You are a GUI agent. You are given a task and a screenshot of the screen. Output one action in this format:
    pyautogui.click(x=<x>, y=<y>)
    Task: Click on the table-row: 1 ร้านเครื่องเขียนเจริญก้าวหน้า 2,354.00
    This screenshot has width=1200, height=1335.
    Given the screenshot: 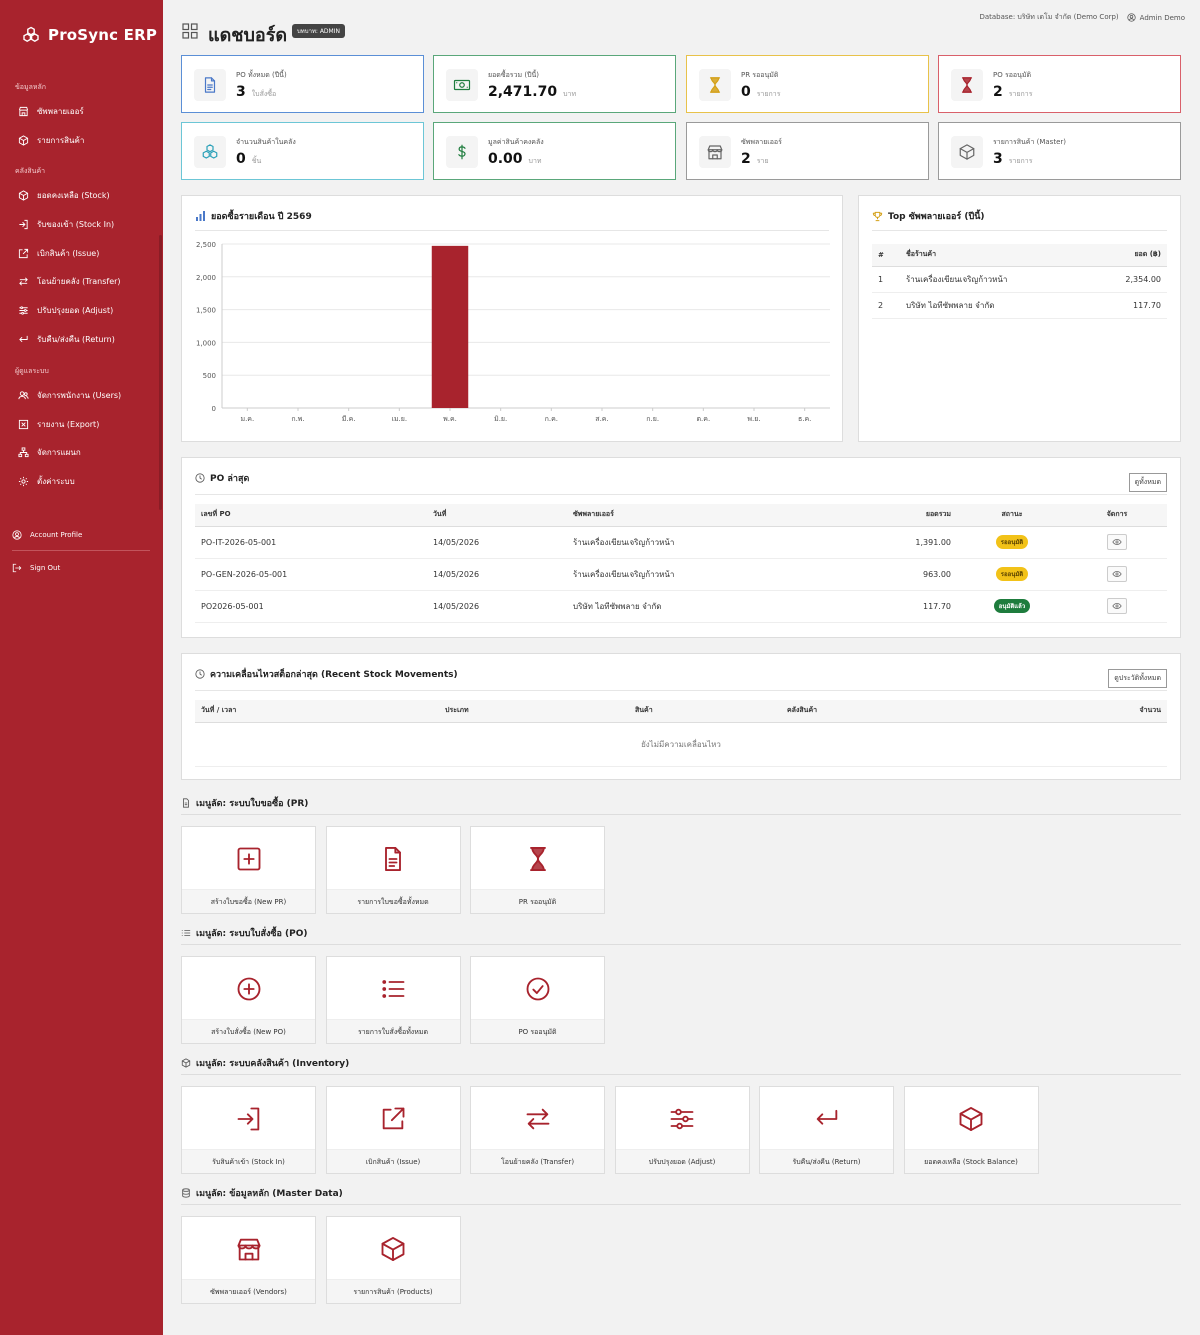 What is the action you would take?
    pyautogui.click(x=1019, y=279)
    